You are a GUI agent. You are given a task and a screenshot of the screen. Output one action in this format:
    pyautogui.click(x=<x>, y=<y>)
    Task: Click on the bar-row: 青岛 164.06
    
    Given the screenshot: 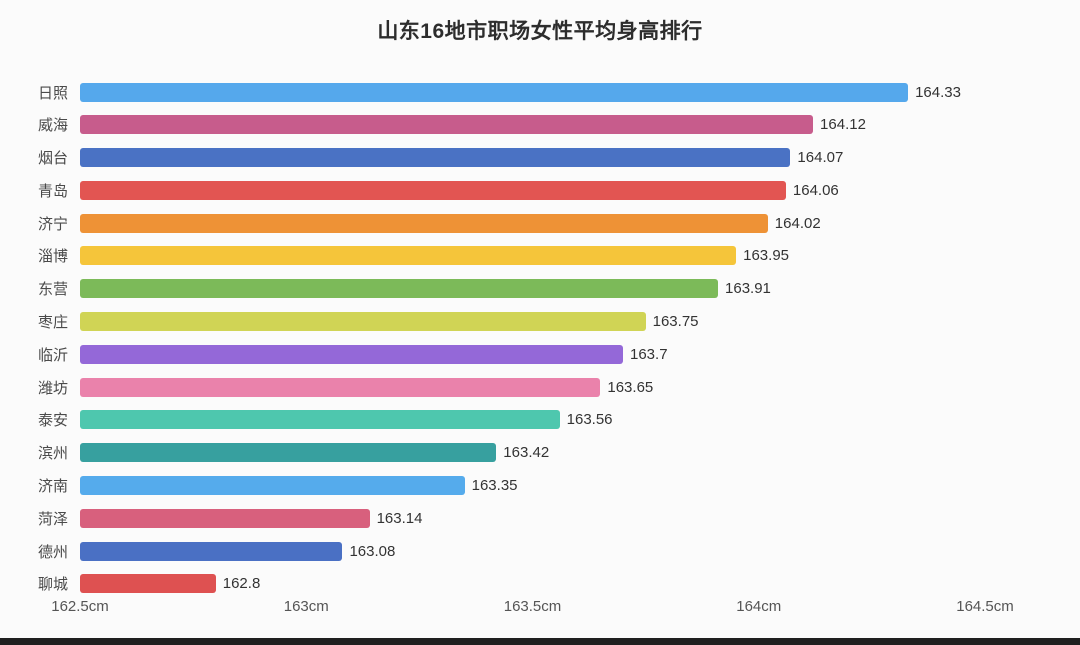 What is the action you would take?
    pyautogui.click(x=549, y=190)
    